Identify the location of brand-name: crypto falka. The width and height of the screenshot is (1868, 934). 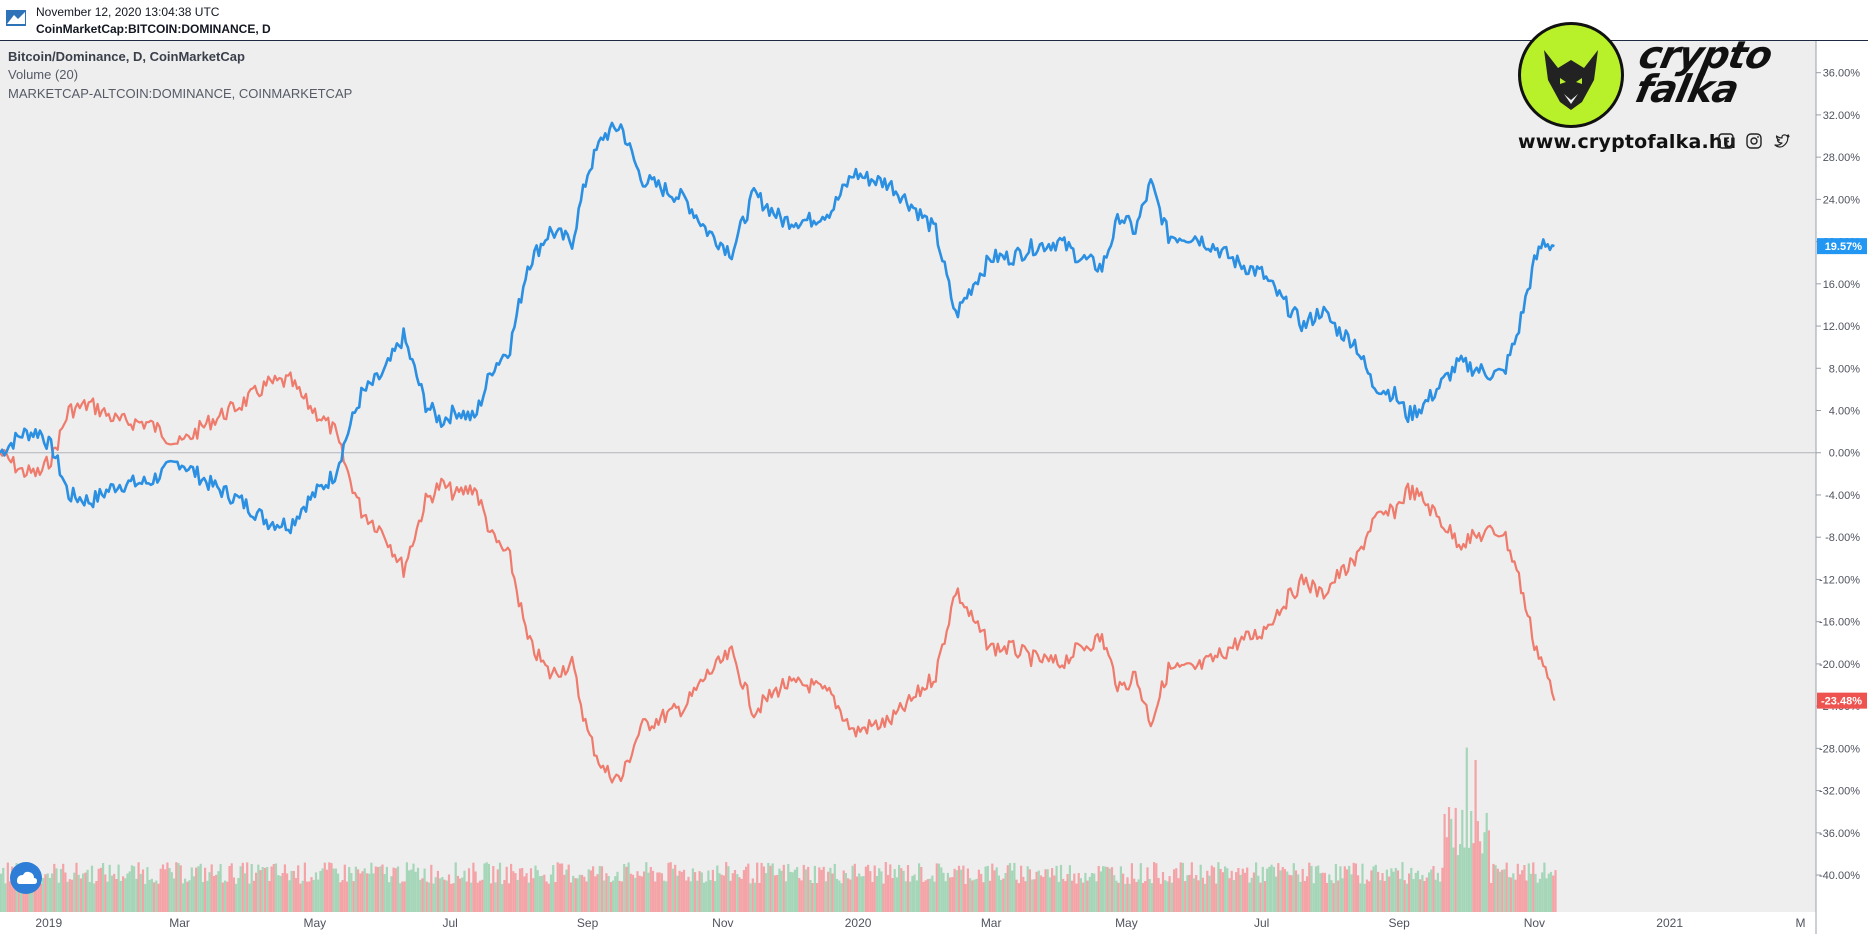
(1721, 72).